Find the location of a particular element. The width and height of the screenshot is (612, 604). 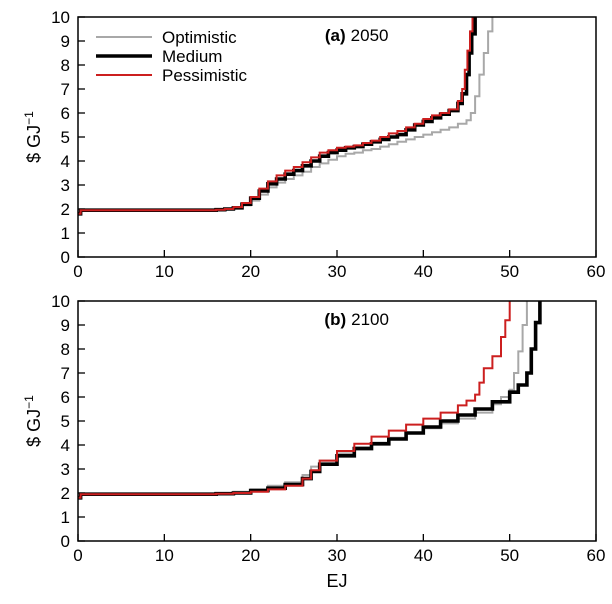

panel-label-year: 2050 is located at coordinates (370, 35).